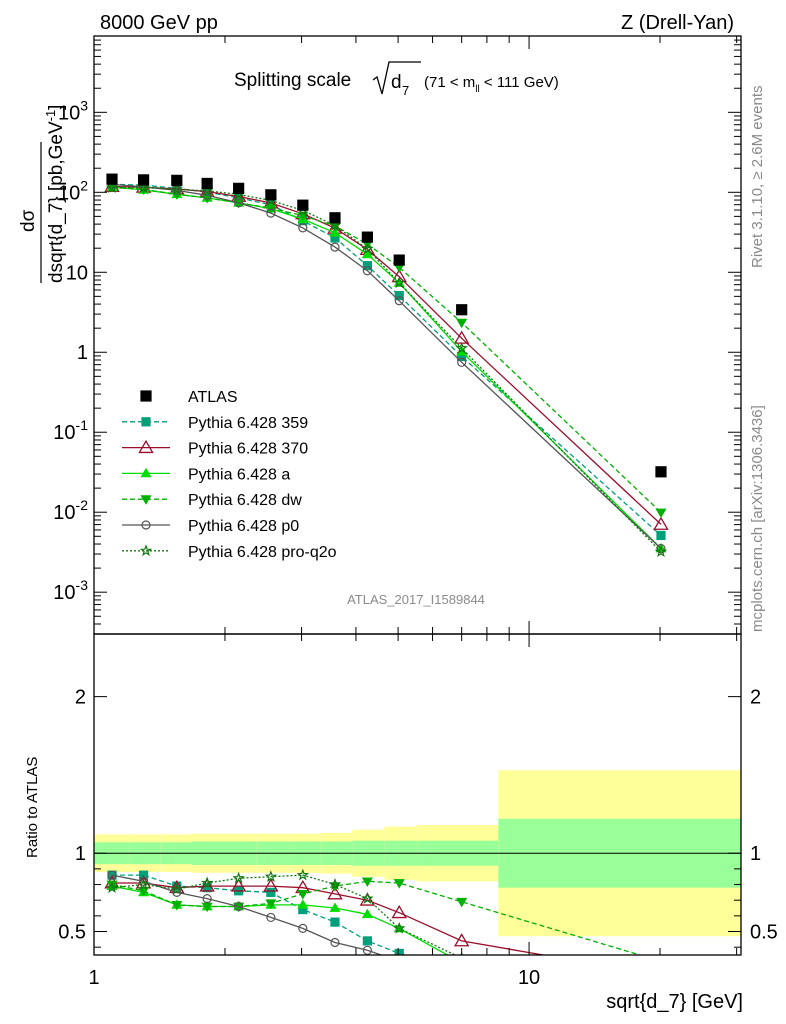  What do you see at coordinates (449, 82) in the screenshot?
I see `cond-start: (71 < m` at bounding box center [449, 82].